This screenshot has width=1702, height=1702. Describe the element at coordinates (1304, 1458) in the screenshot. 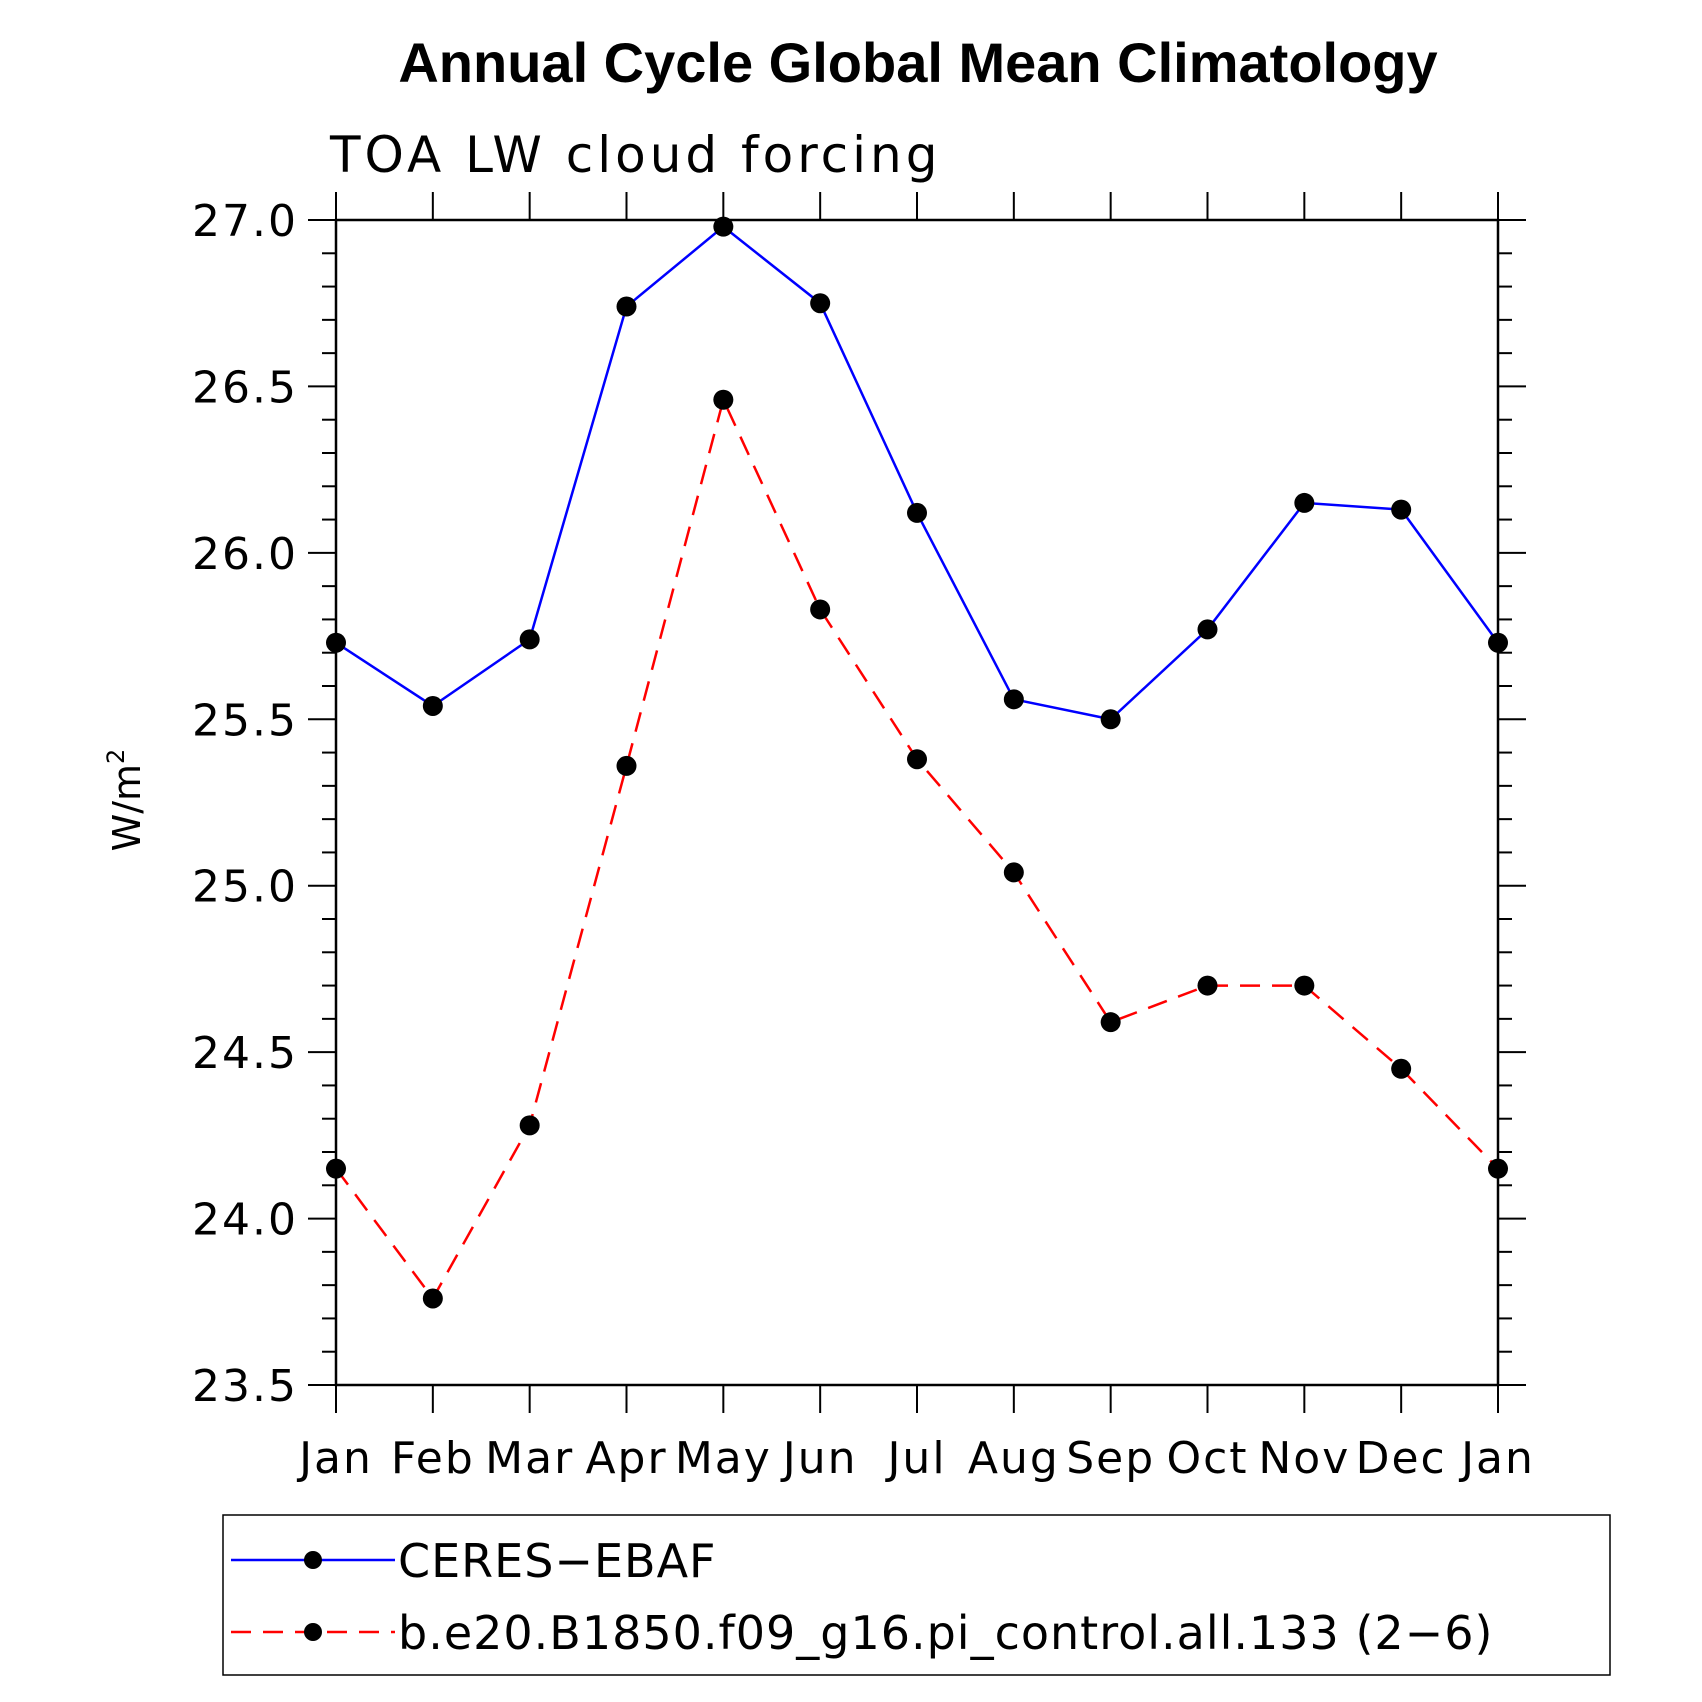

I see `x-tick-label: Nov` at that location.